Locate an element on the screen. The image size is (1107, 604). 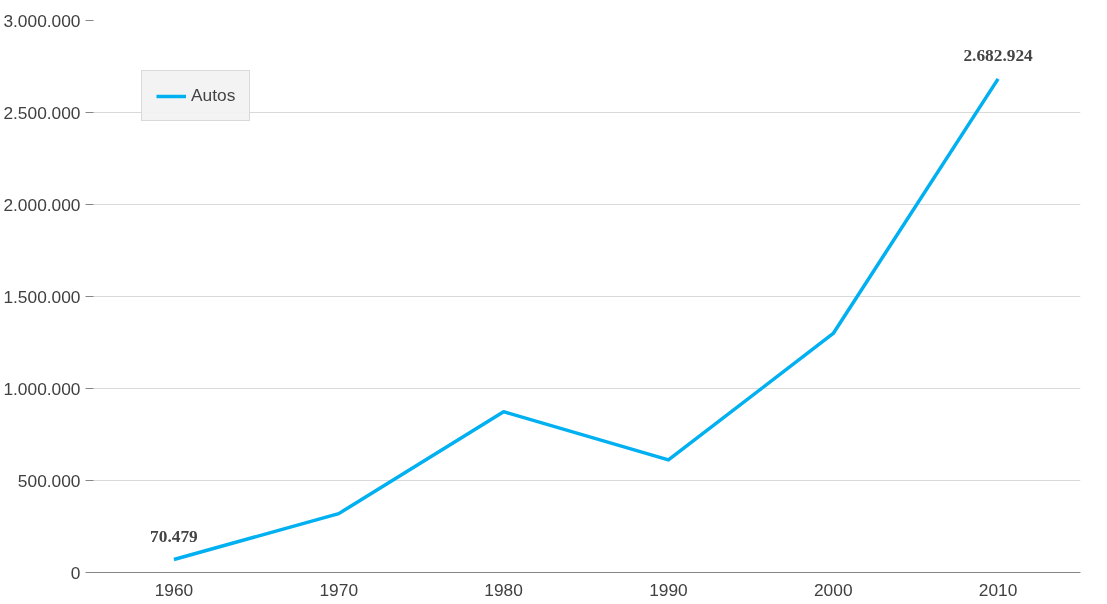
legend-label: Autos is located at coordinates (213, 95).